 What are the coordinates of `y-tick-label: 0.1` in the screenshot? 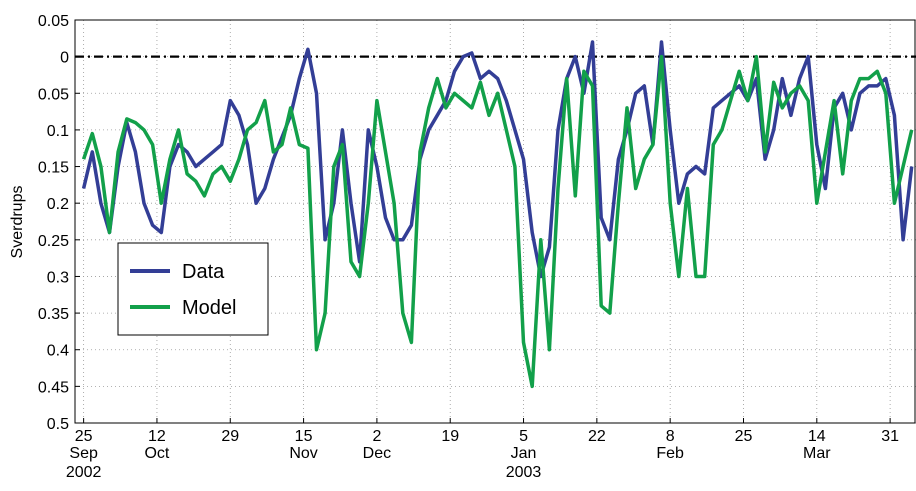 It's located at (58, 131).